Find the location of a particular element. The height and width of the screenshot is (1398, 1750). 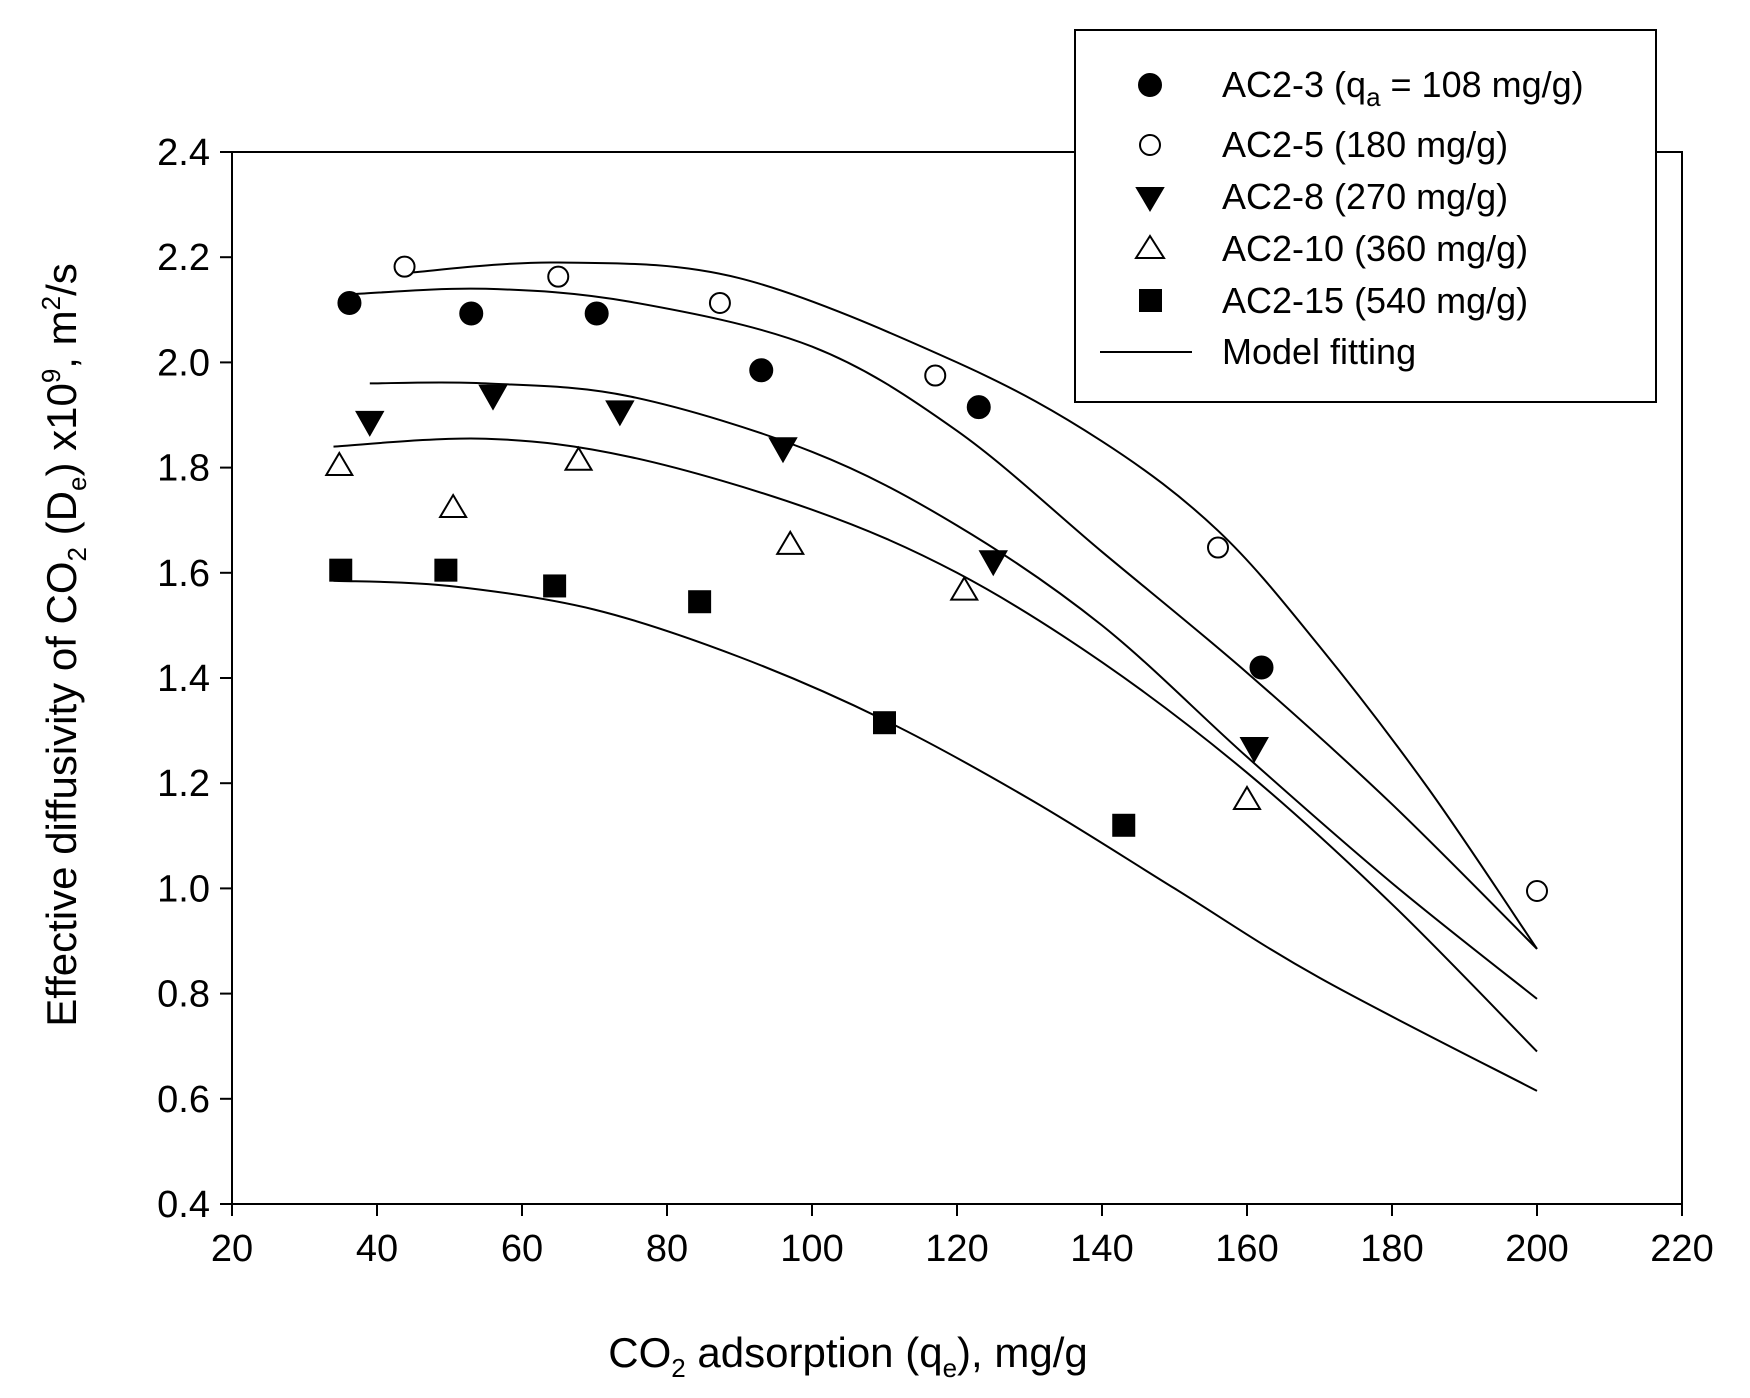

legend-label: AC2-15 (540 mg/g) is located at coordinates (1375, 300).